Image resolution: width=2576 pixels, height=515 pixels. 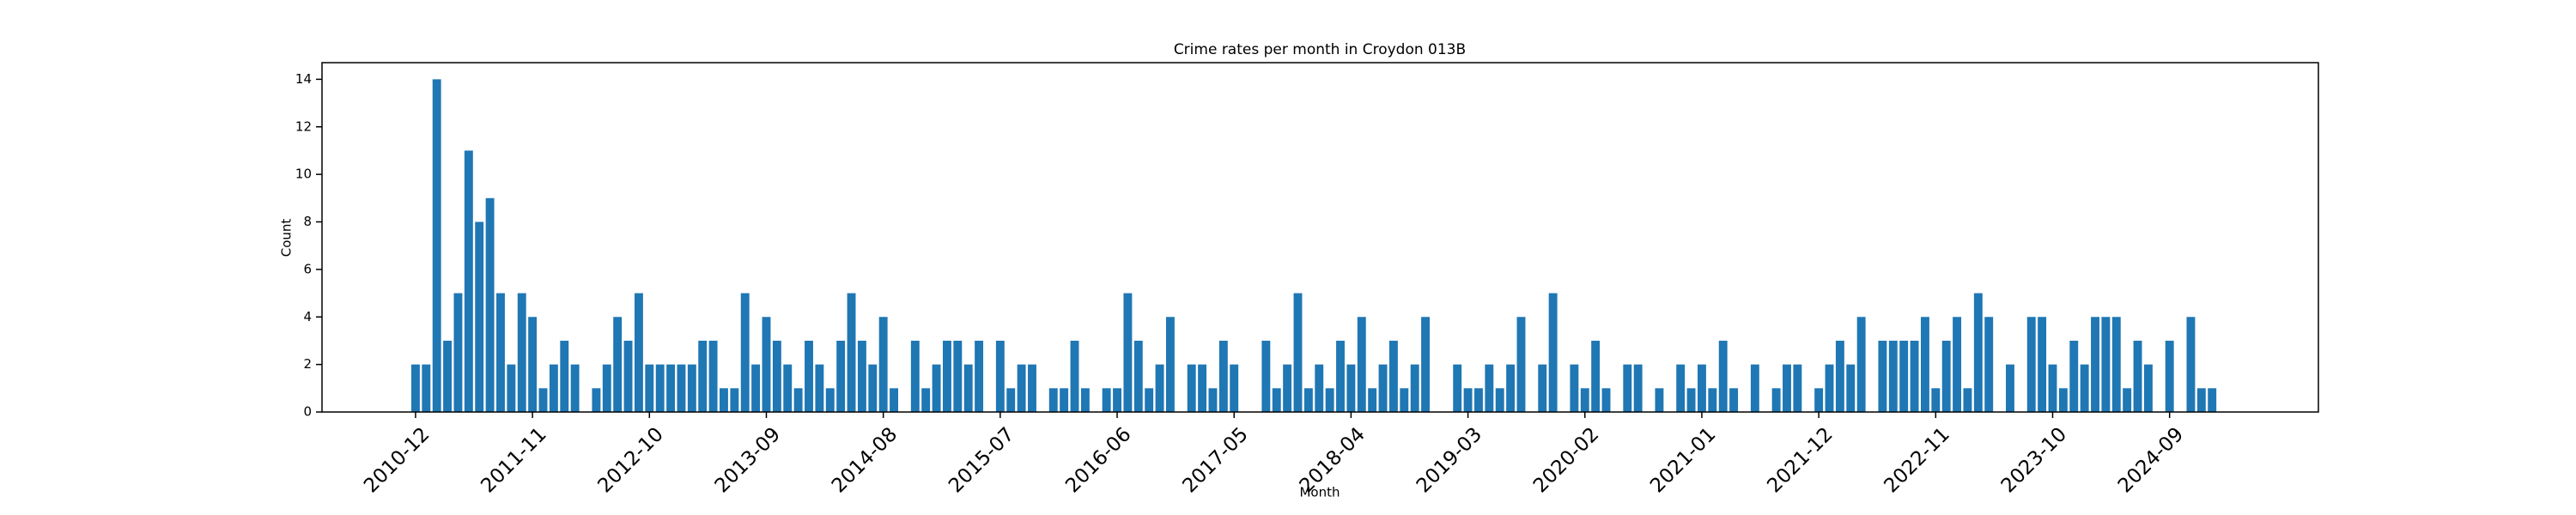 I want to click on x-tick-label: 2014-08, so click(x=865, y=460).